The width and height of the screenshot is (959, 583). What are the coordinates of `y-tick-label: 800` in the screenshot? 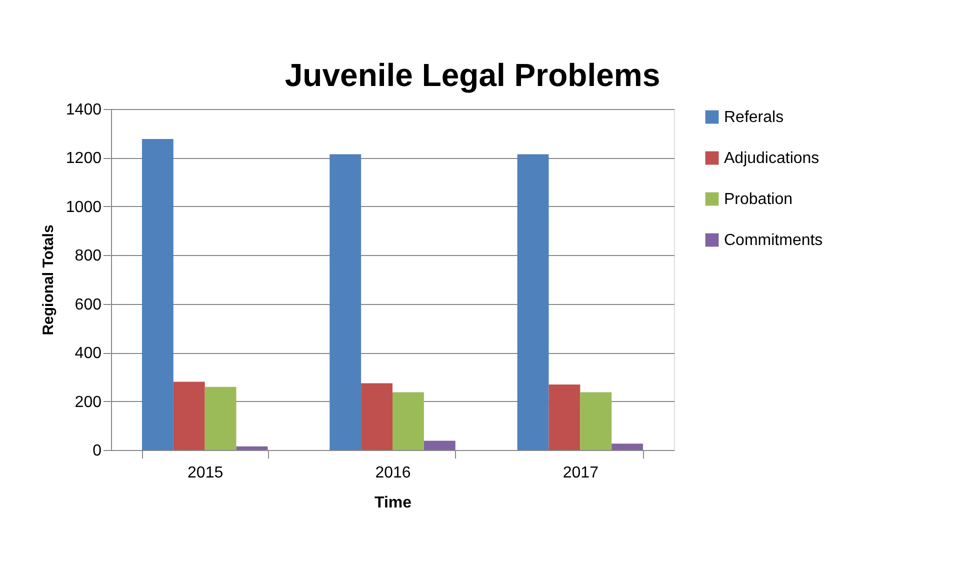 It's located at (88, 256).